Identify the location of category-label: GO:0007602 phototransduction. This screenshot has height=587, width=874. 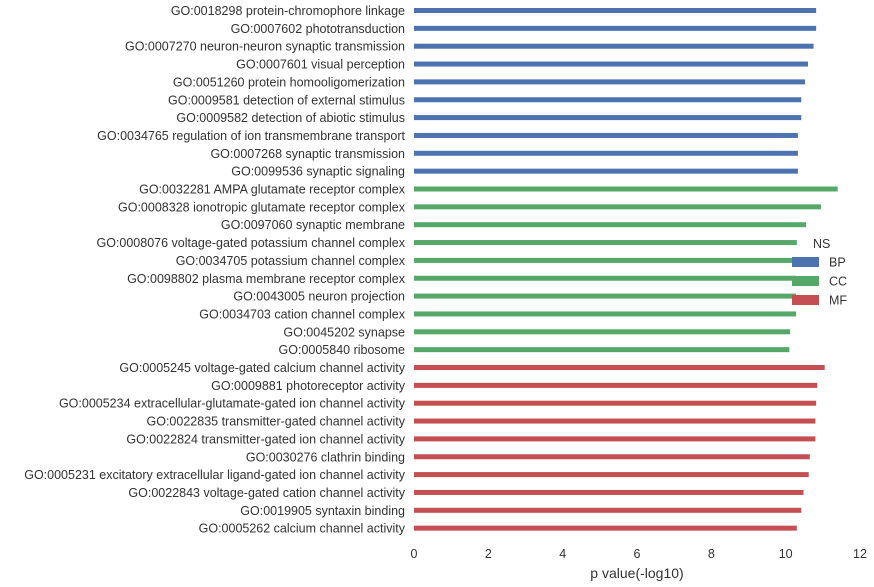
(318, 29).